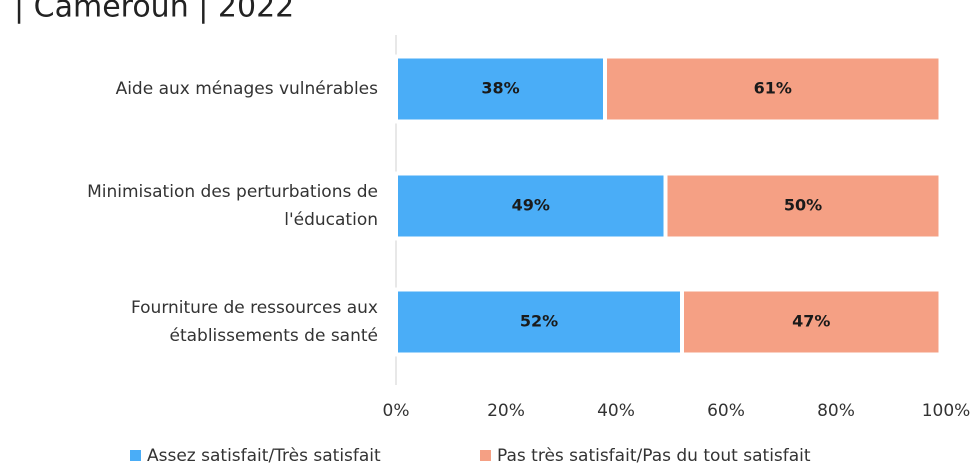  What do you see at coordinates (946, 411) in the screenshot?
I see `x-tick-label: 100%` at bounding box center [946, 411].